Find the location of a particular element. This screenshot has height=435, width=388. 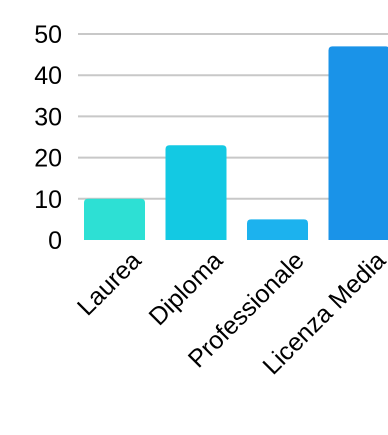

x-category-label: Laurea is located at coordinates (109, 283).